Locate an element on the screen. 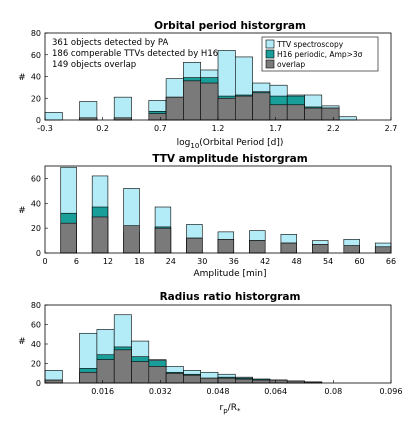 The image size is (415, 440). legend-label-h16: H16 periodic, Amp>3σ is located at coordinates (320, 54).